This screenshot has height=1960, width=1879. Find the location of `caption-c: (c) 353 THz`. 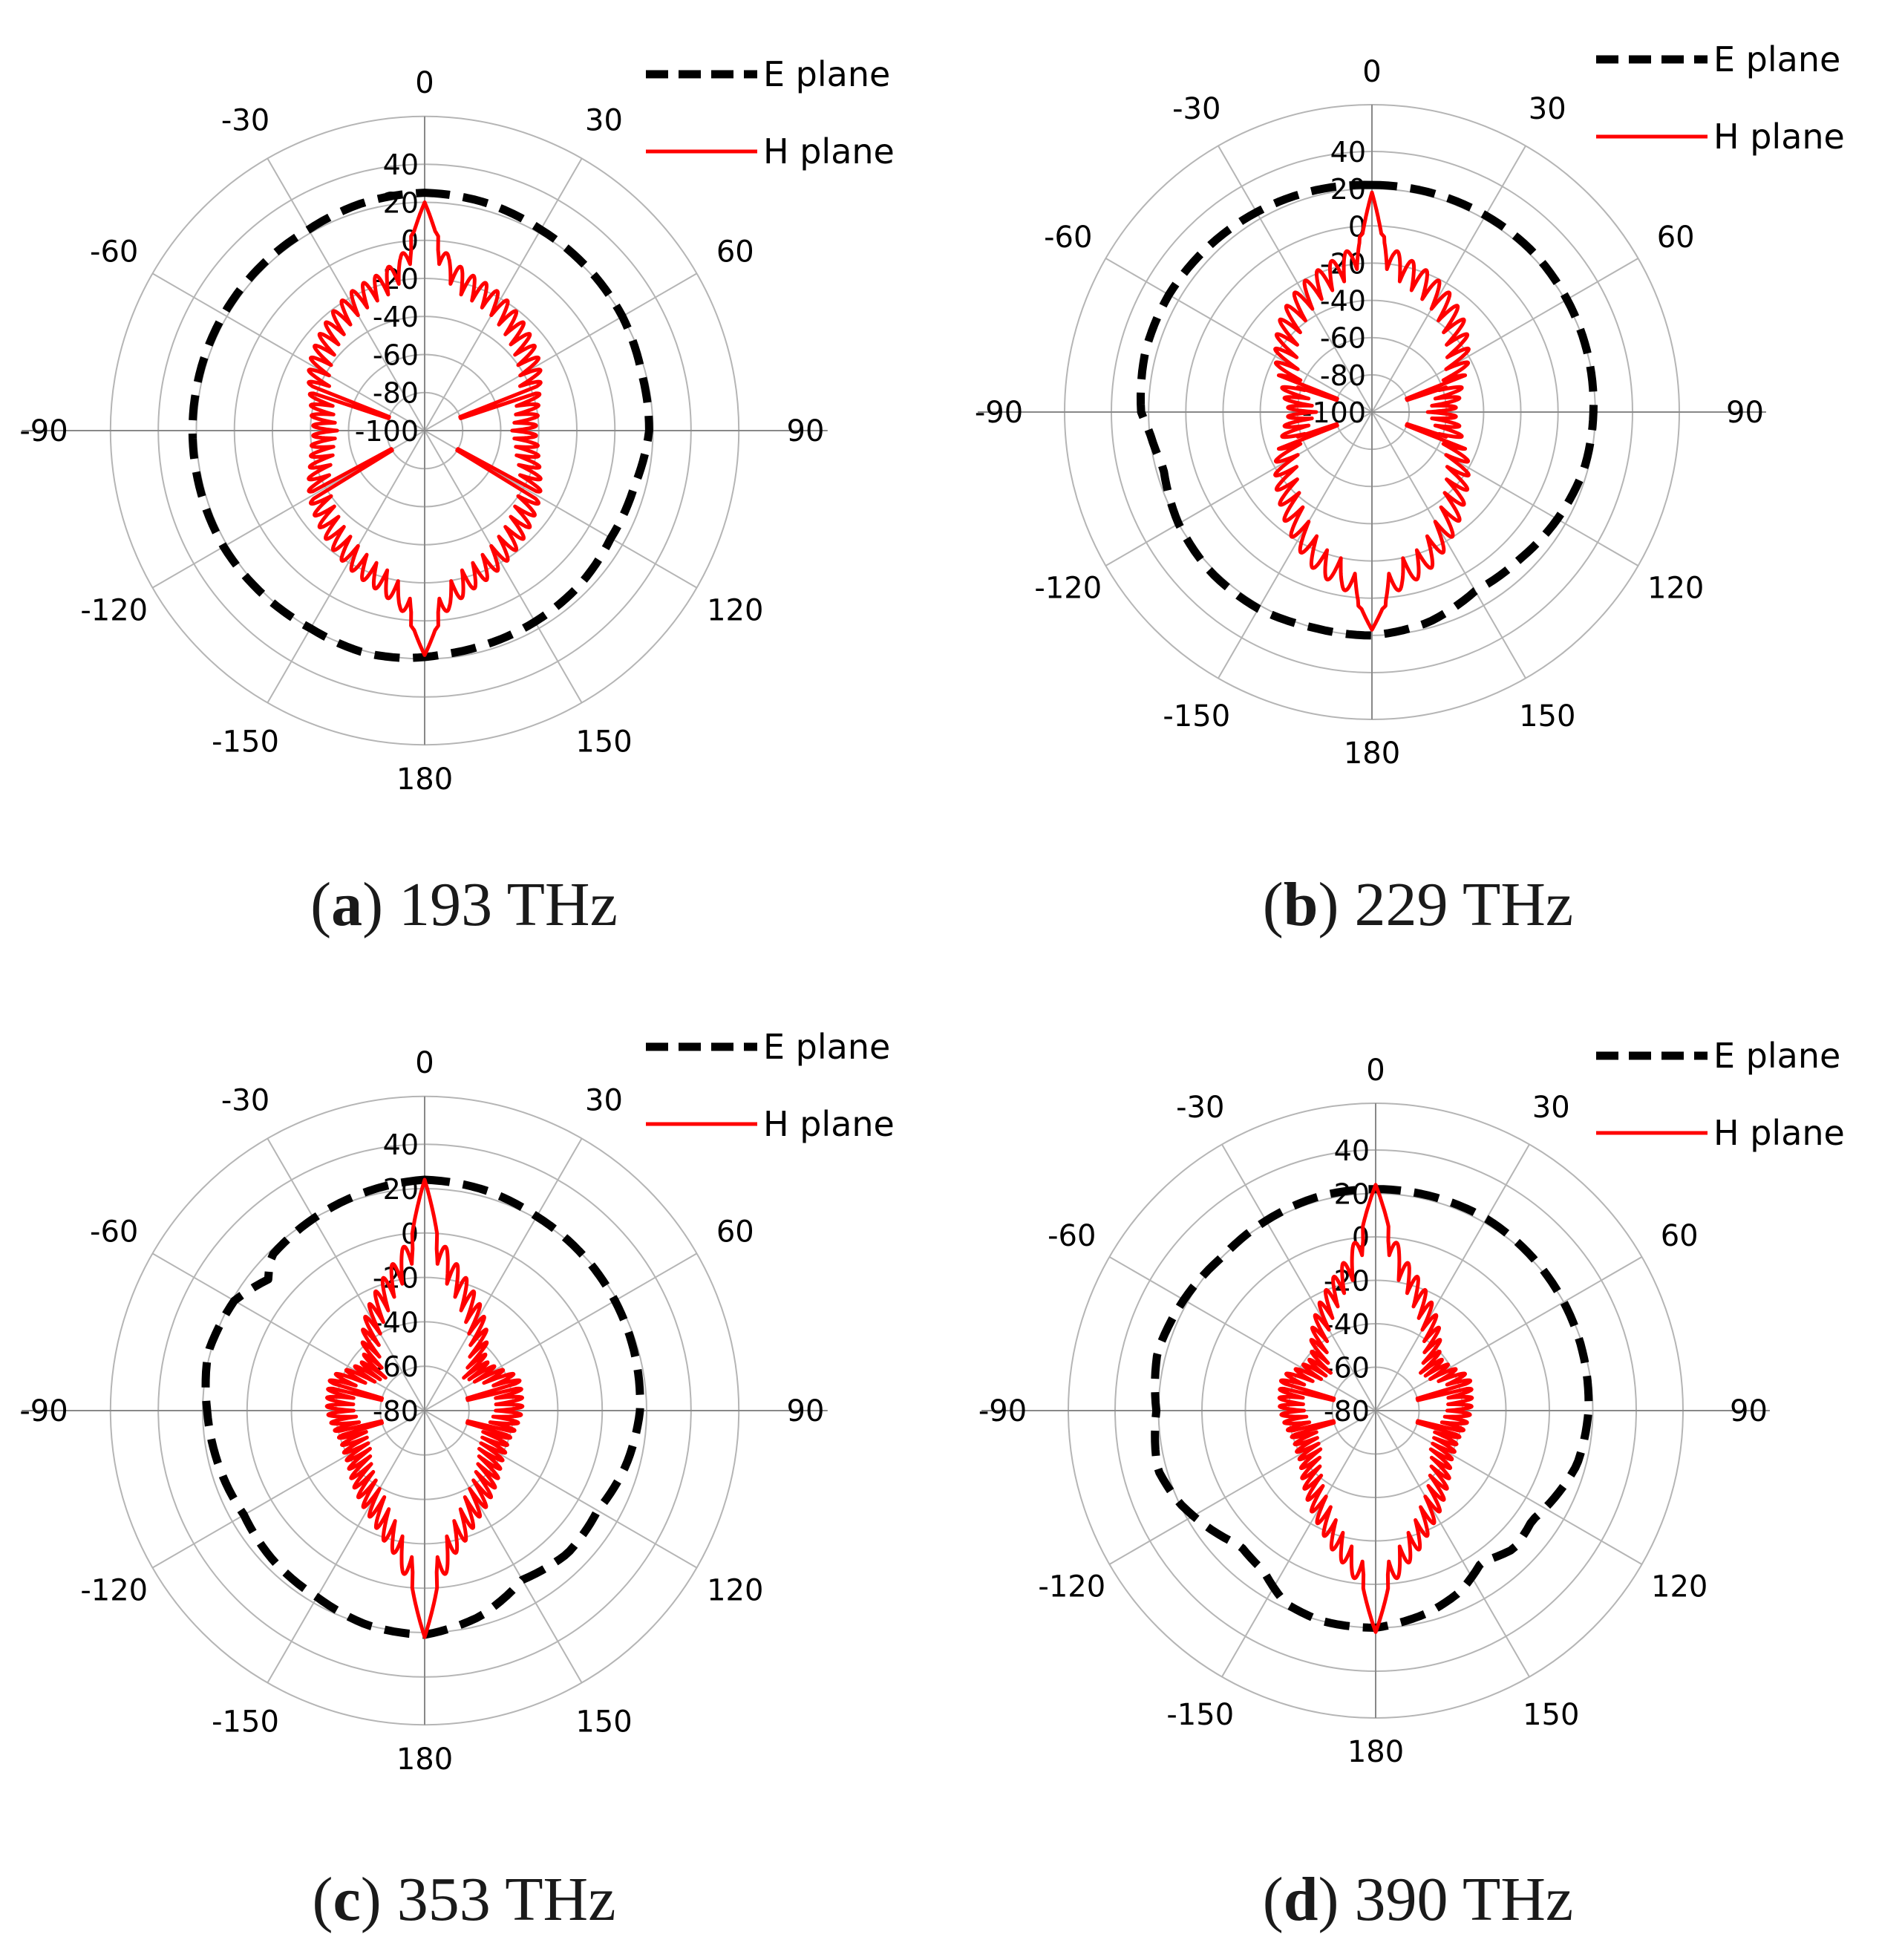

caption-c: (c) 353 THz is located at coordinates (464, 1899).